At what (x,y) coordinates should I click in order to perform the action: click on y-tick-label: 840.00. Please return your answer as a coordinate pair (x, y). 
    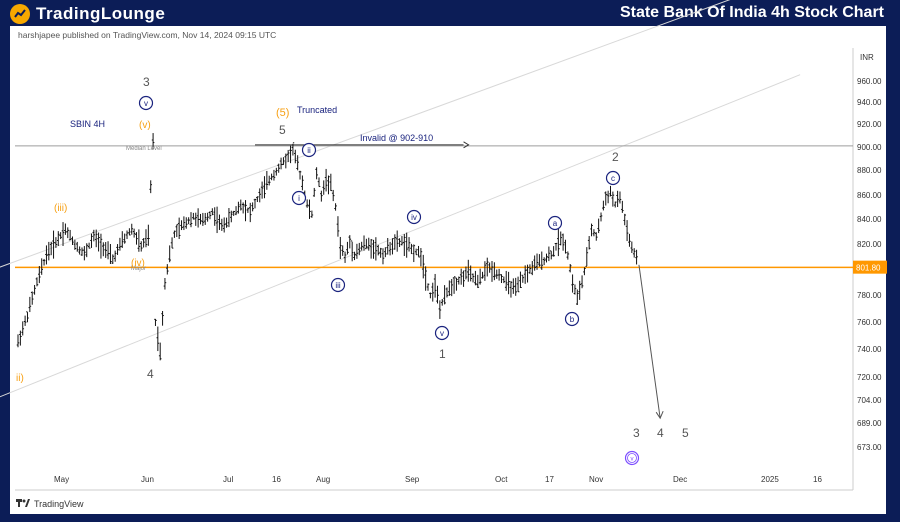
    Looking at the image, I should click on (869, 219).